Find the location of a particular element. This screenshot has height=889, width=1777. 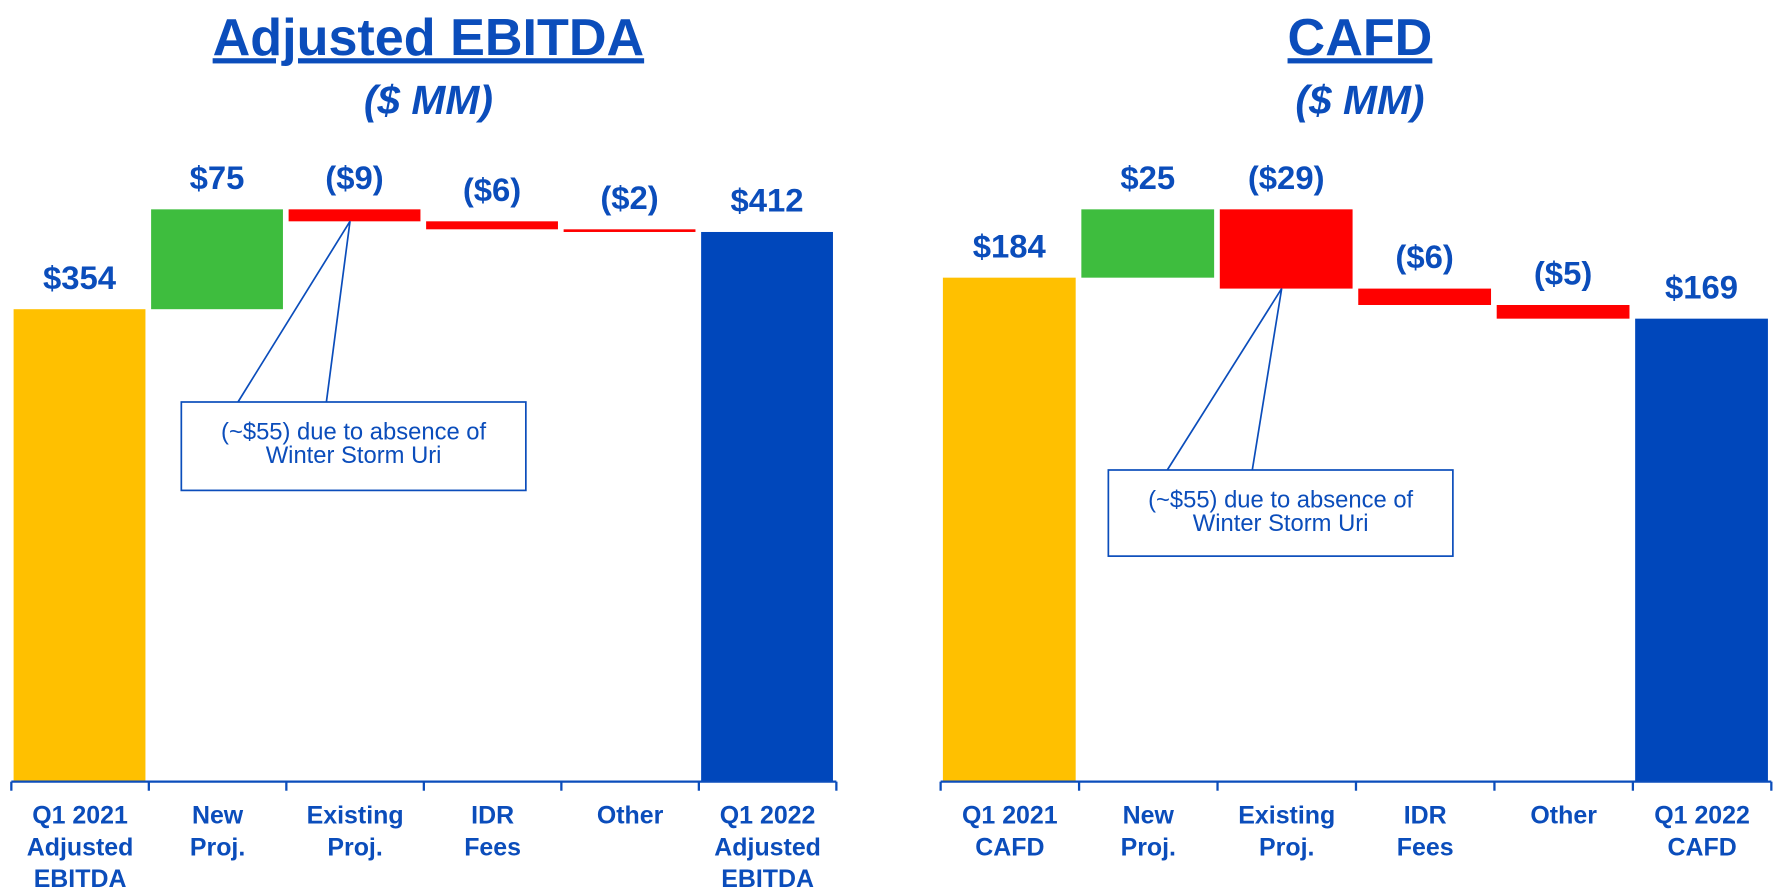

value-label: ($9) is located at coordinates (354, 177).